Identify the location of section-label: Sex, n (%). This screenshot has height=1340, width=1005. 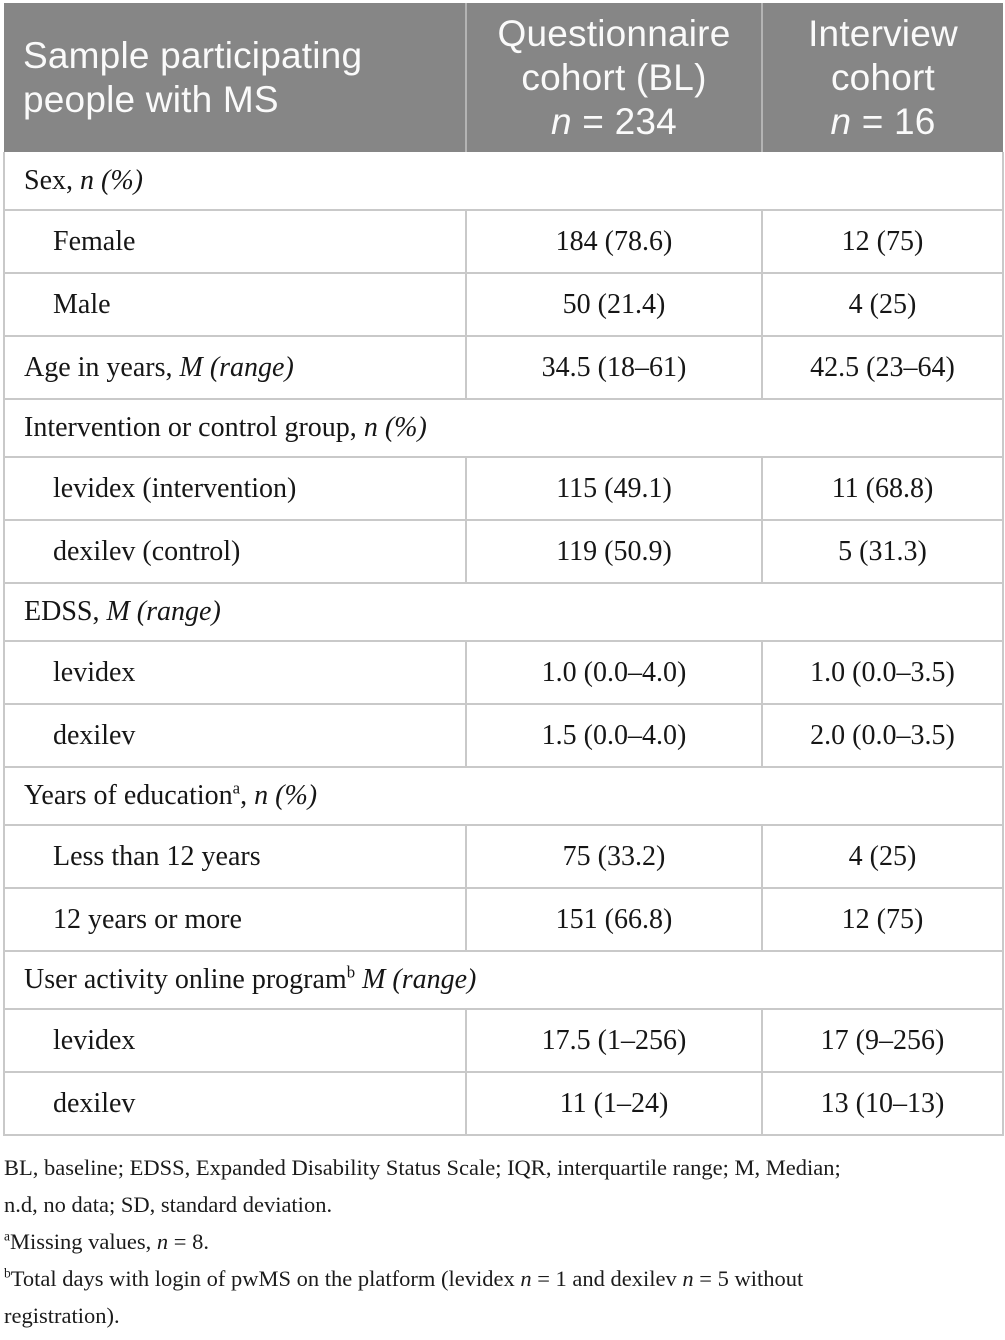
(503, 181).